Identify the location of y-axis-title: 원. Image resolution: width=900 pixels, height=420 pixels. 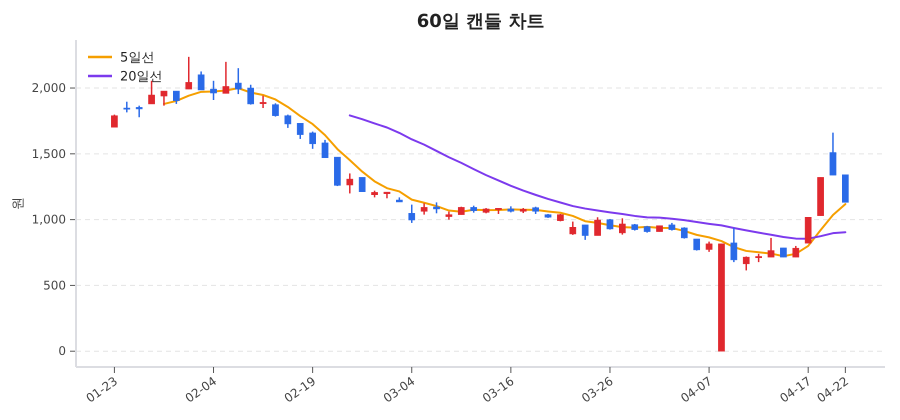
(18, 203).